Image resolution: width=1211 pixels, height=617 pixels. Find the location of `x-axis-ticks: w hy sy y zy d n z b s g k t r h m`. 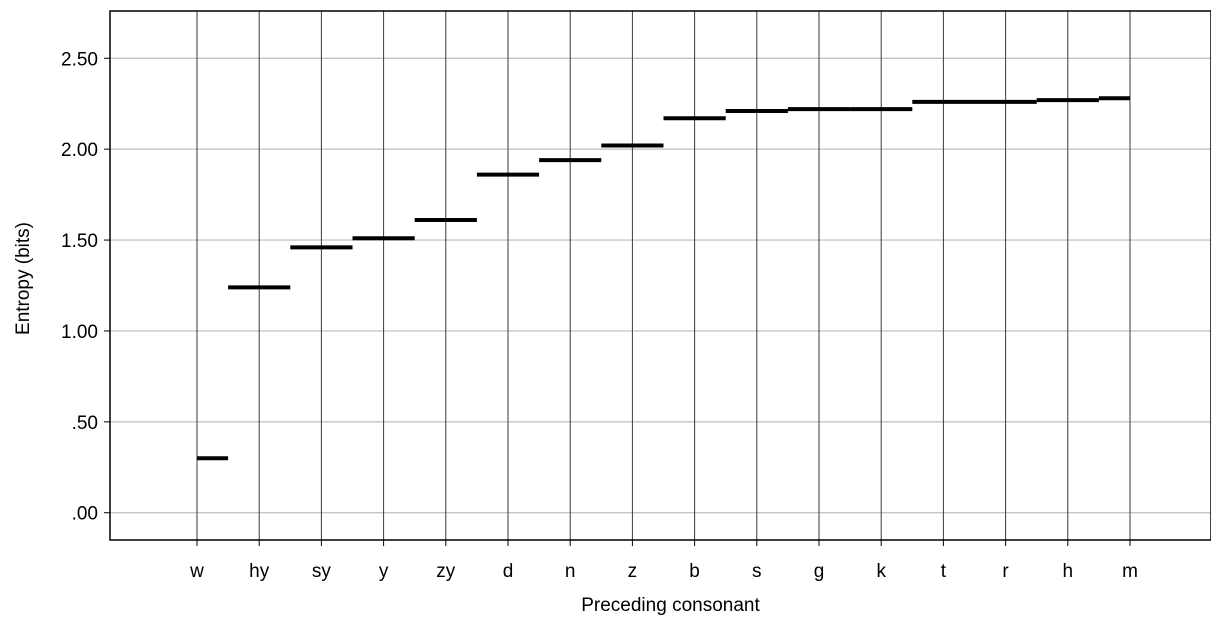

x-axis-ticks: w hy sy y zy d n z b s g k t r h m is located at coordinates (663, 561).